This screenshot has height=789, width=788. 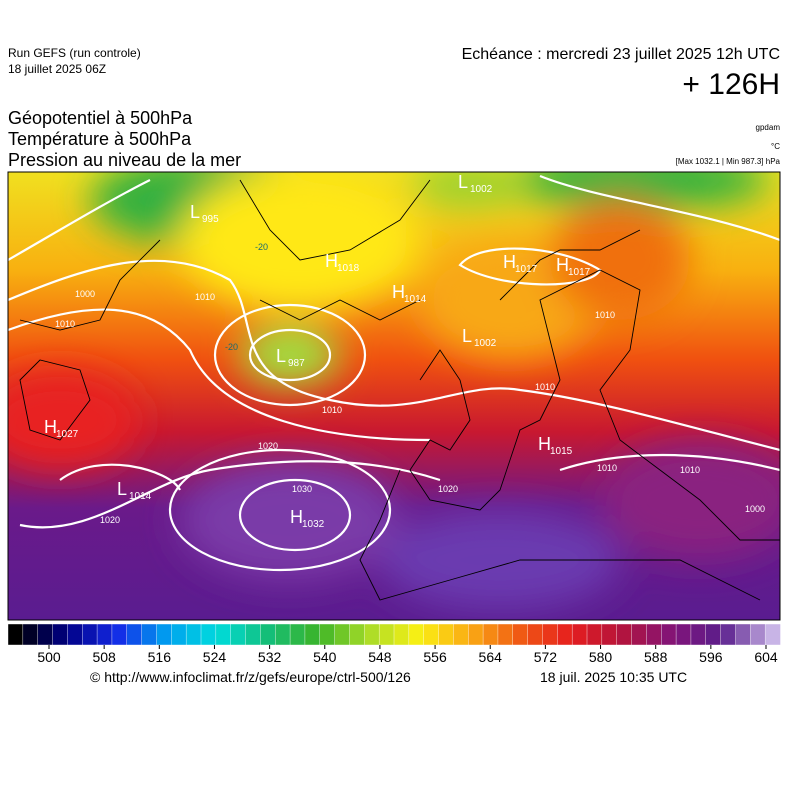 What do you see at coordinates (57, 69) in the screenshot?
I see `run-date: 18 juillet 2025 06Z` at bounding box center [57, 69].